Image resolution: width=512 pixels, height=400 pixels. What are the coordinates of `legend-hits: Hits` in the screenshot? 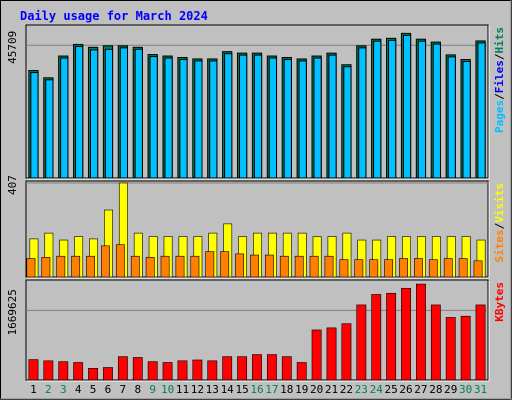 It's located at (499, 40).